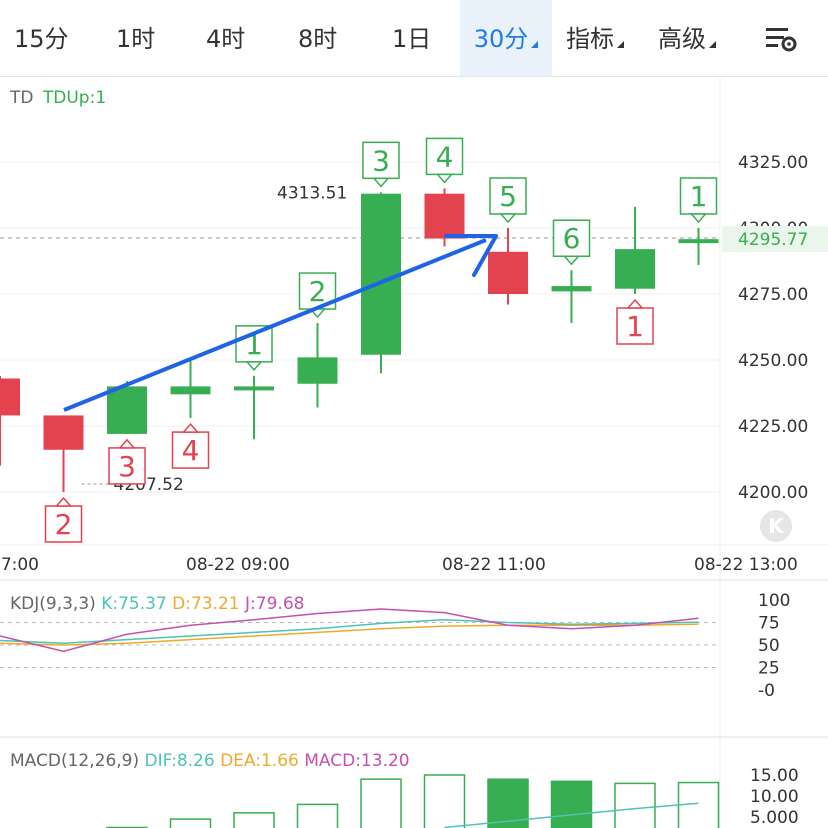 The image size is (828, 828). What do you see at coordinates (74, 98) in the screenshot?
I see `td-indicator-value: TDUp:1` at bounding box center [74, 98].